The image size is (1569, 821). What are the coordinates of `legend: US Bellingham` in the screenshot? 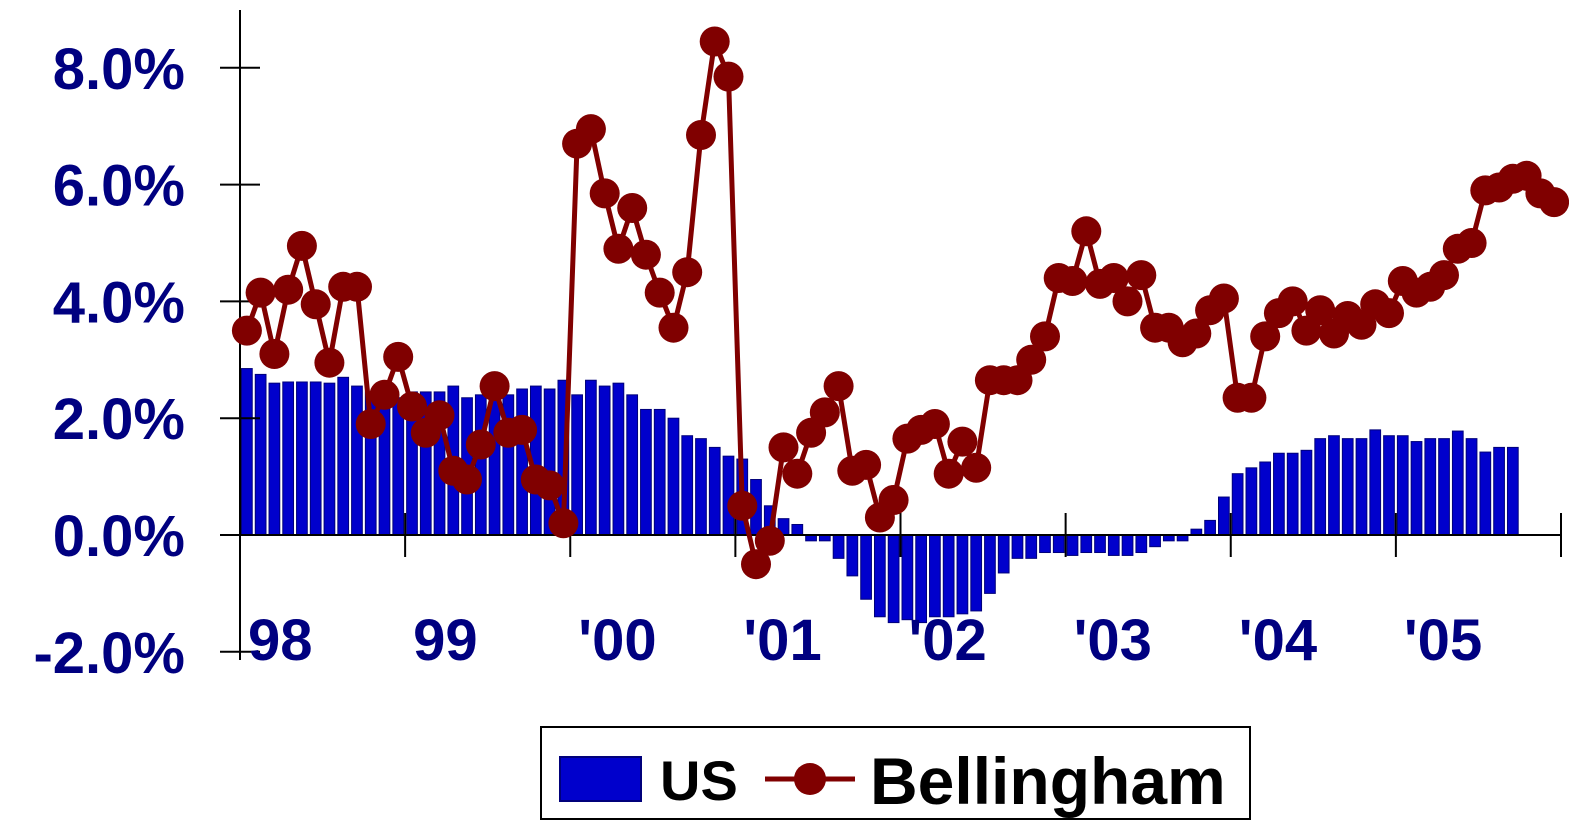 It's located at (895, 773).